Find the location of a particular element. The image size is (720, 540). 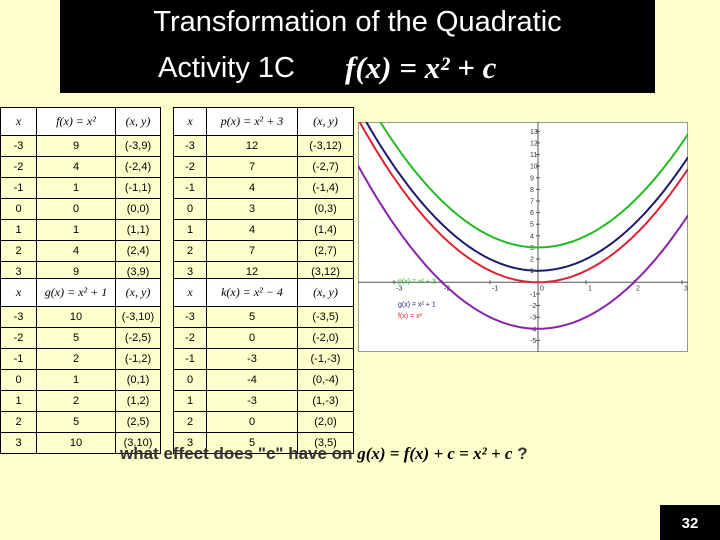

row: 0 -4 (0,-4) is located at coordinates (263, 380).